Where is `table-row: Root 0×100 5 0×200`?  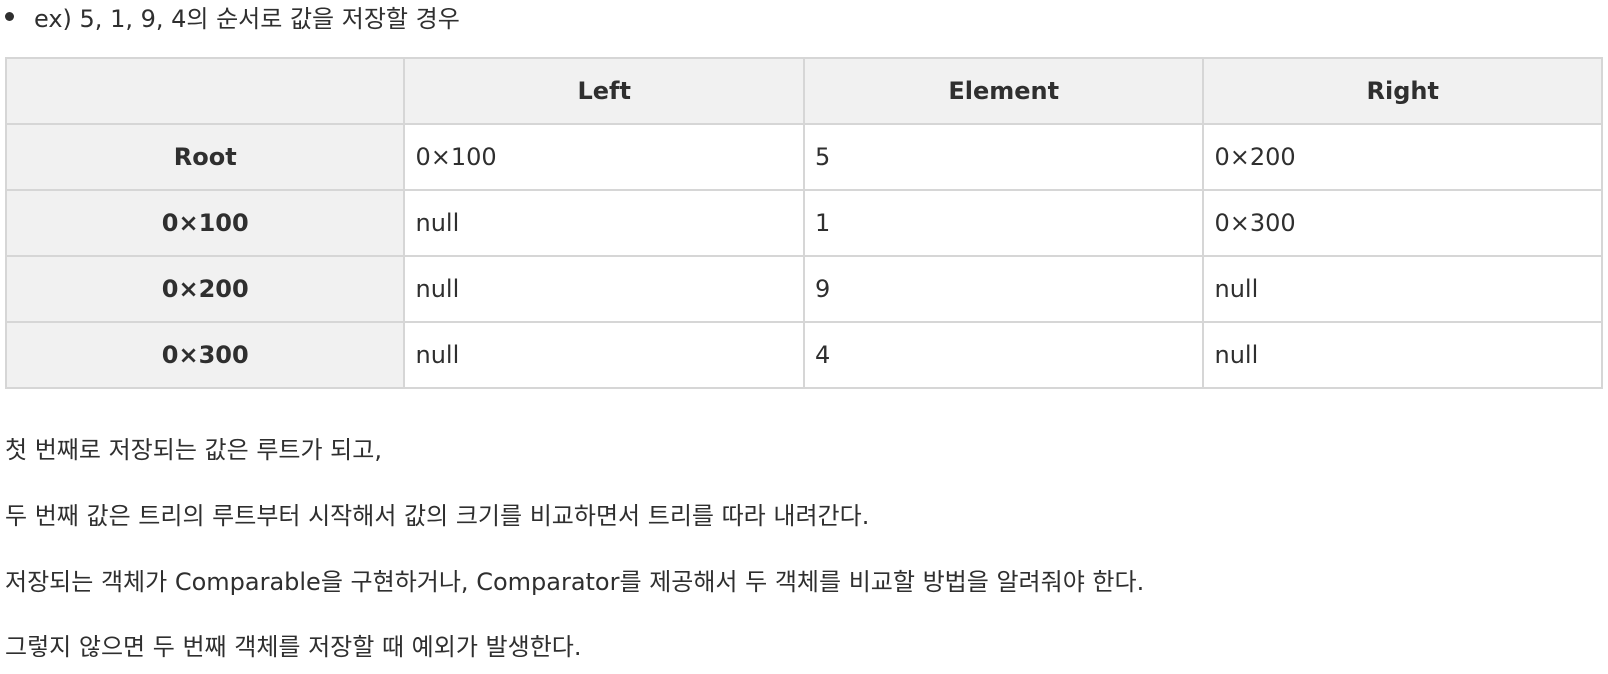
table-row: Root 0×100 5 0×200 is located at coordinates (803, 157).